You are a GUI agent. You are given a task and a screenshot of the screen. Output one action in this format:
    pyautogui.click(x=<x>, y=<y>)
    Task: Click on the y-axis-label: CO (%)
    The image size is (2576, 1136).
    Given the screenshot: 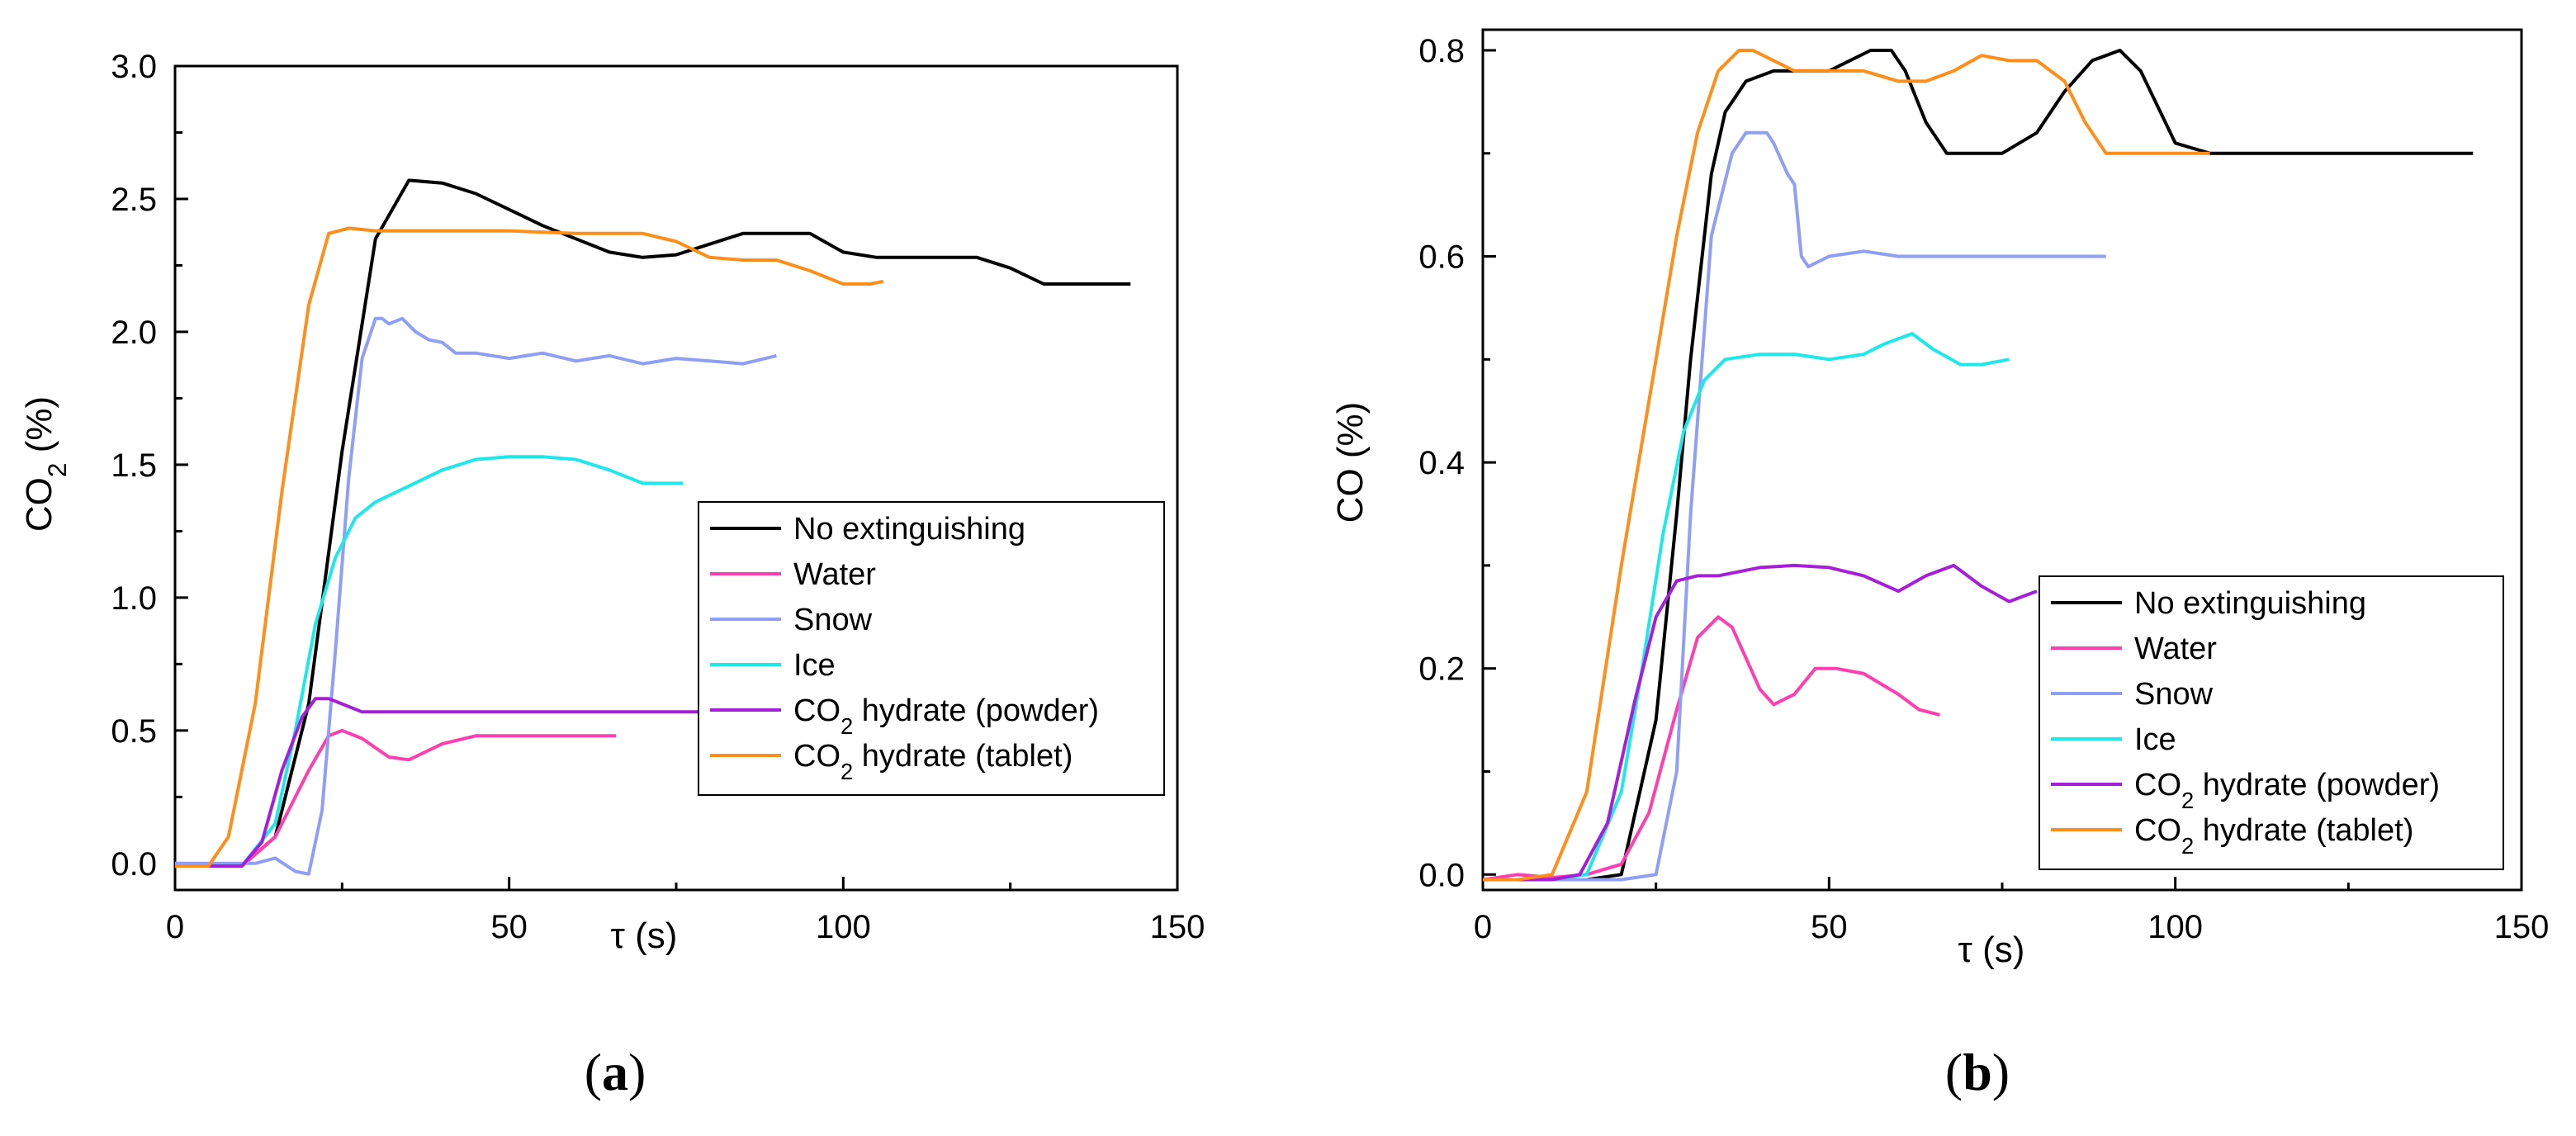 What is the action you would take?
    pyautogui.click(x=1350, y=462)
    